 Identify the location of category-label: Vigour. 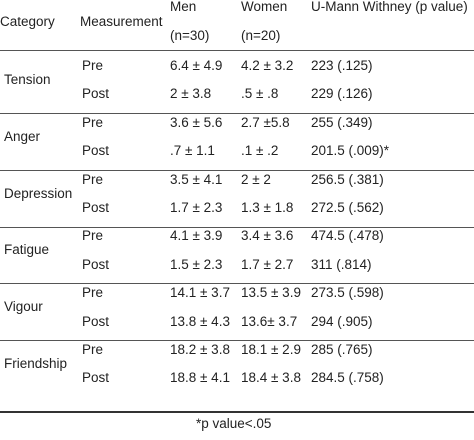
(23, 307).